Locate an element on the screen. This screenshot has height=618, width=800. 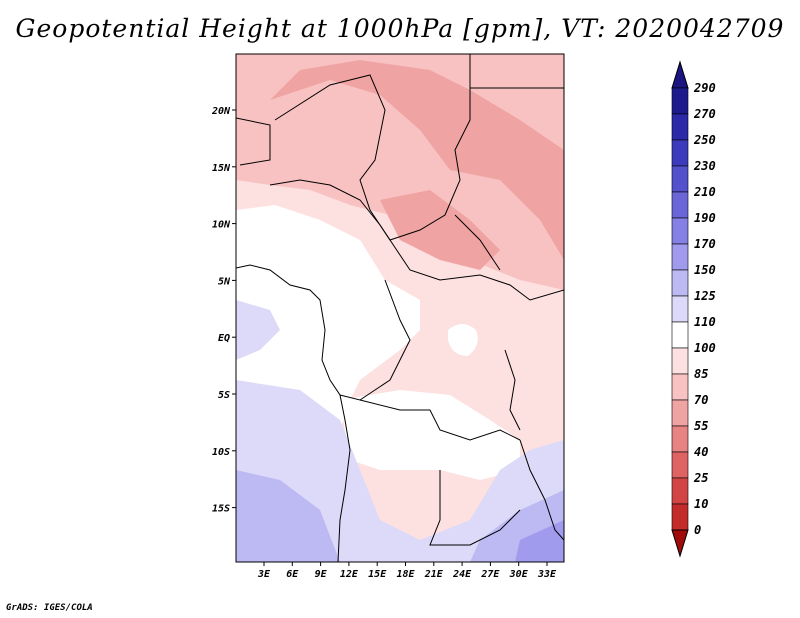
x-tick-label: 12E is located at coordinates (349, 574).